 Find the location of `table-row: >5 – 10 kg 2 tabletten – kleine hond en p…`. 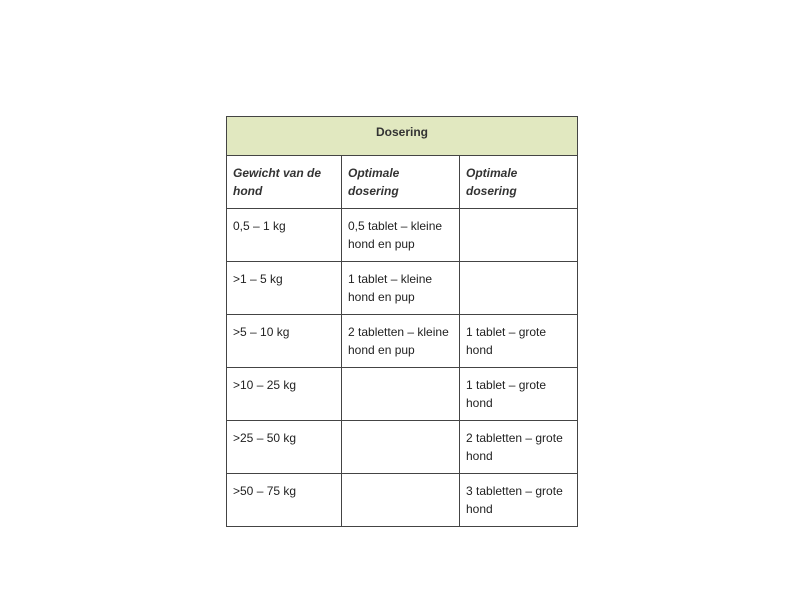

table-row: >5 – 10 kg 2 tabletten – kleine hond en p… is located at coordinates (402, 341).